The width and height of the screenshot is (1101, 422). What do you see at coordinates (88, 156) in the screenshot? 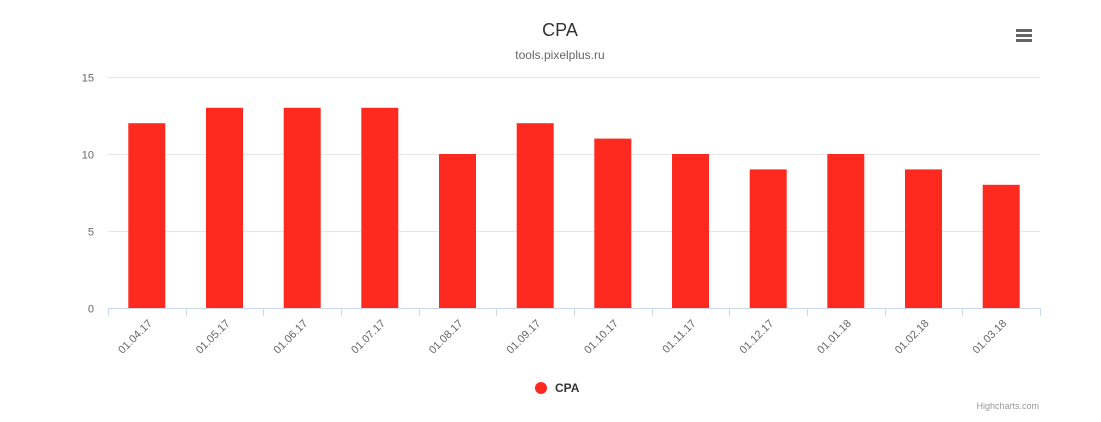
I see `y-tick-label: 10` at bounding box center [88, 156].